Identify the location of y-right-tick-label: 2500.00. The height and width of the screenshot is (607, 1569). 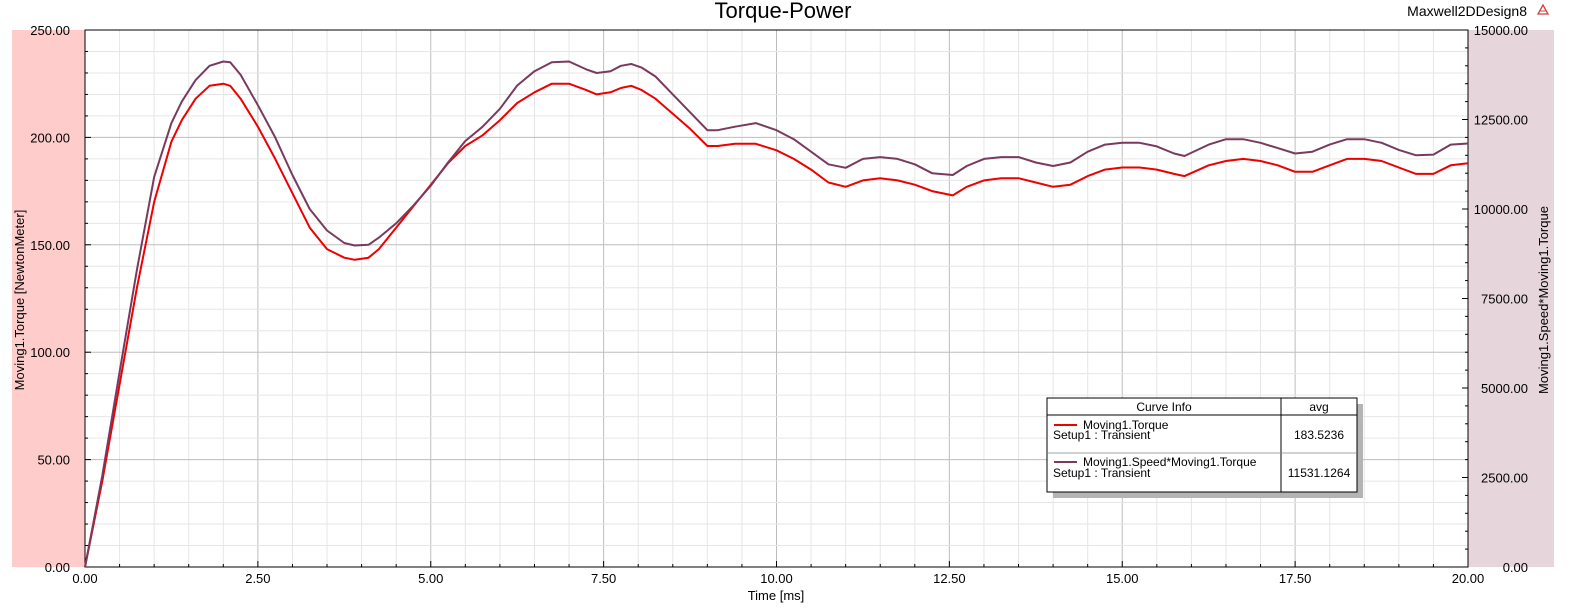
(1504, 478).